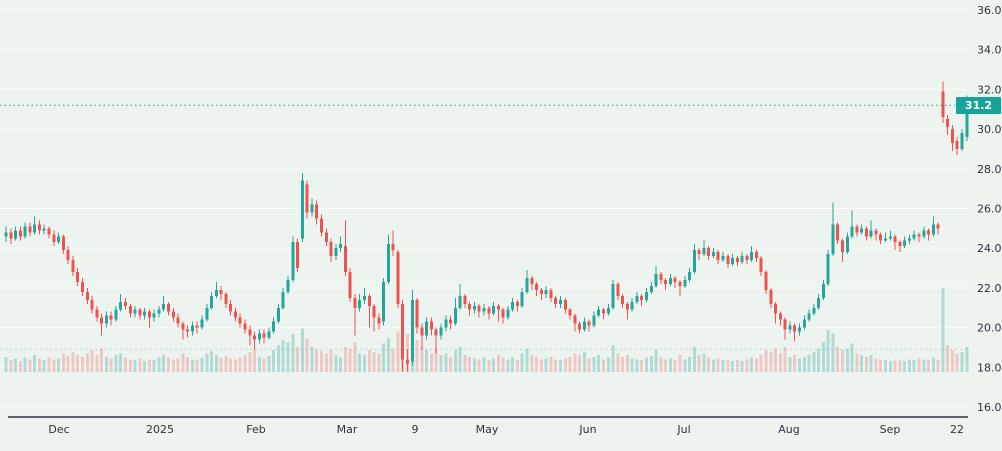 The image size is (1002, 451). I want to click on x-axis-label: Jul, so click(683, 429).